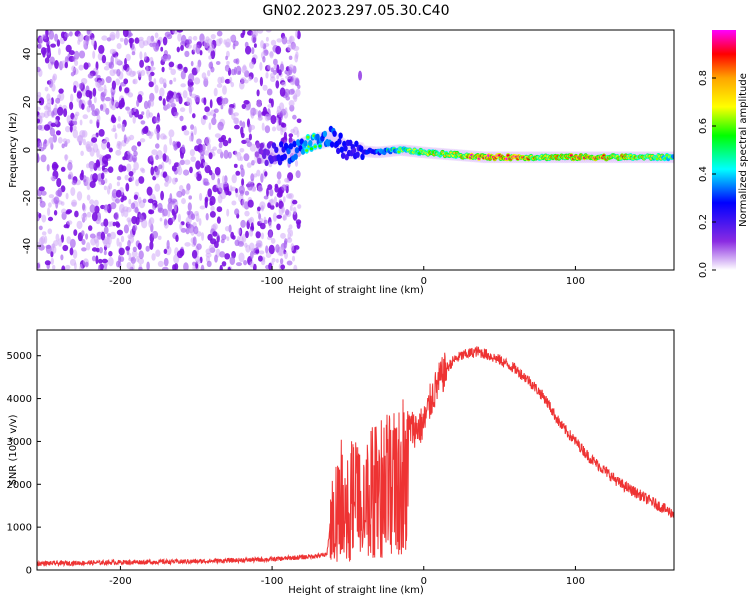 Image resolution: width=750 pixels, height=600 pixels. I want to click on colorbar-tick-label: 0.2, so click(703, 222).